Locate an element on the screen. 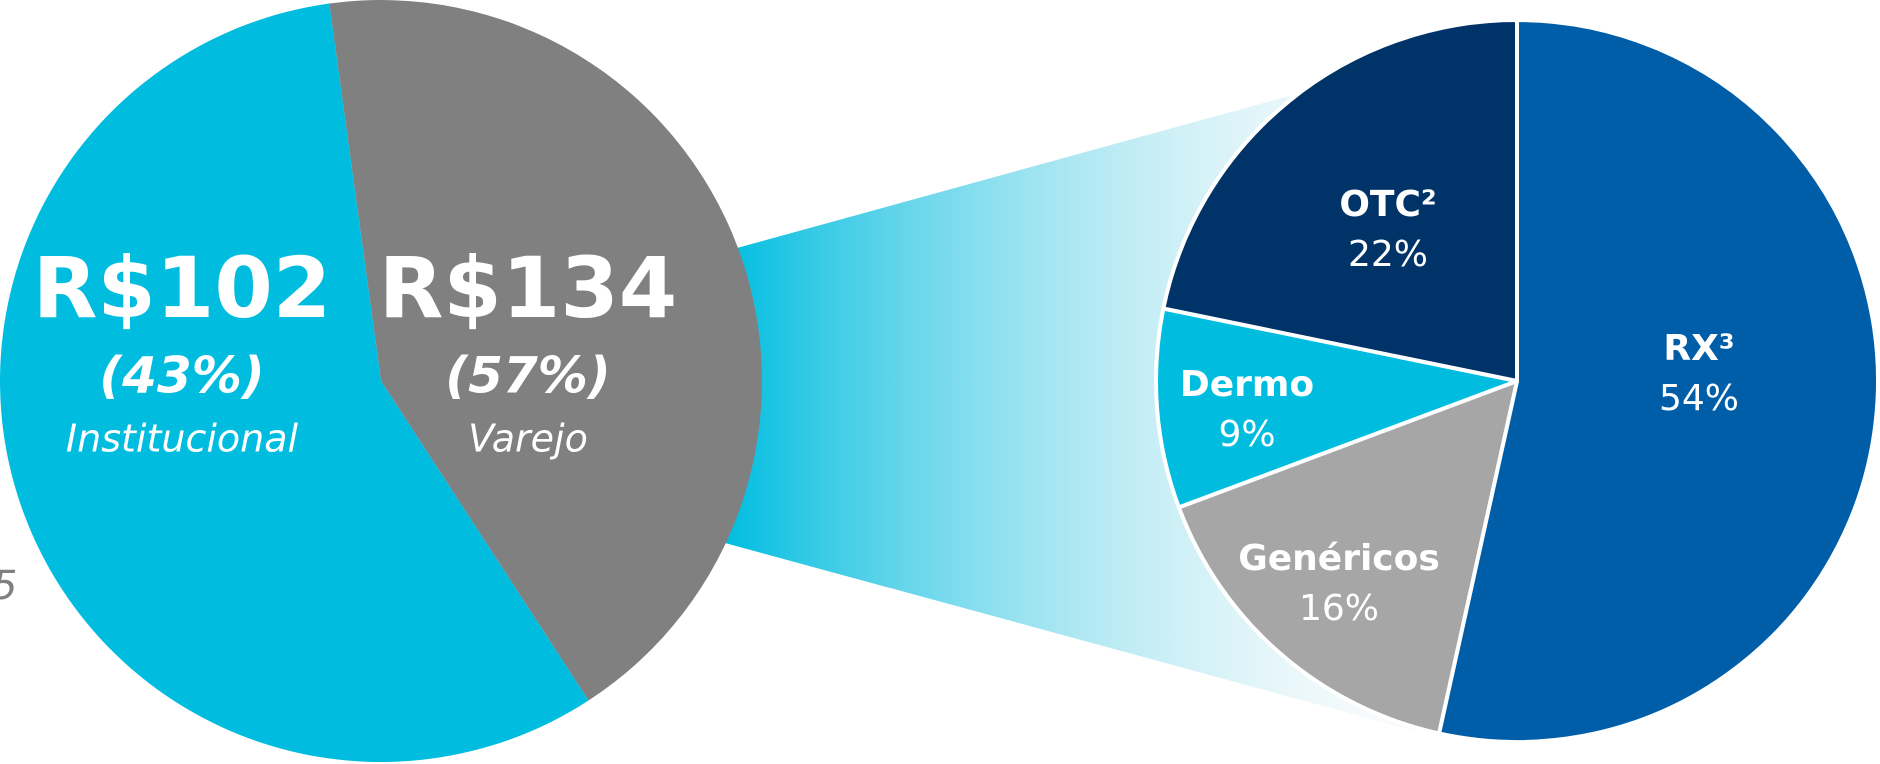 The height and width of the screenshot is (764, 1880). category-label: Varejo is located at coordinates (528, 439).